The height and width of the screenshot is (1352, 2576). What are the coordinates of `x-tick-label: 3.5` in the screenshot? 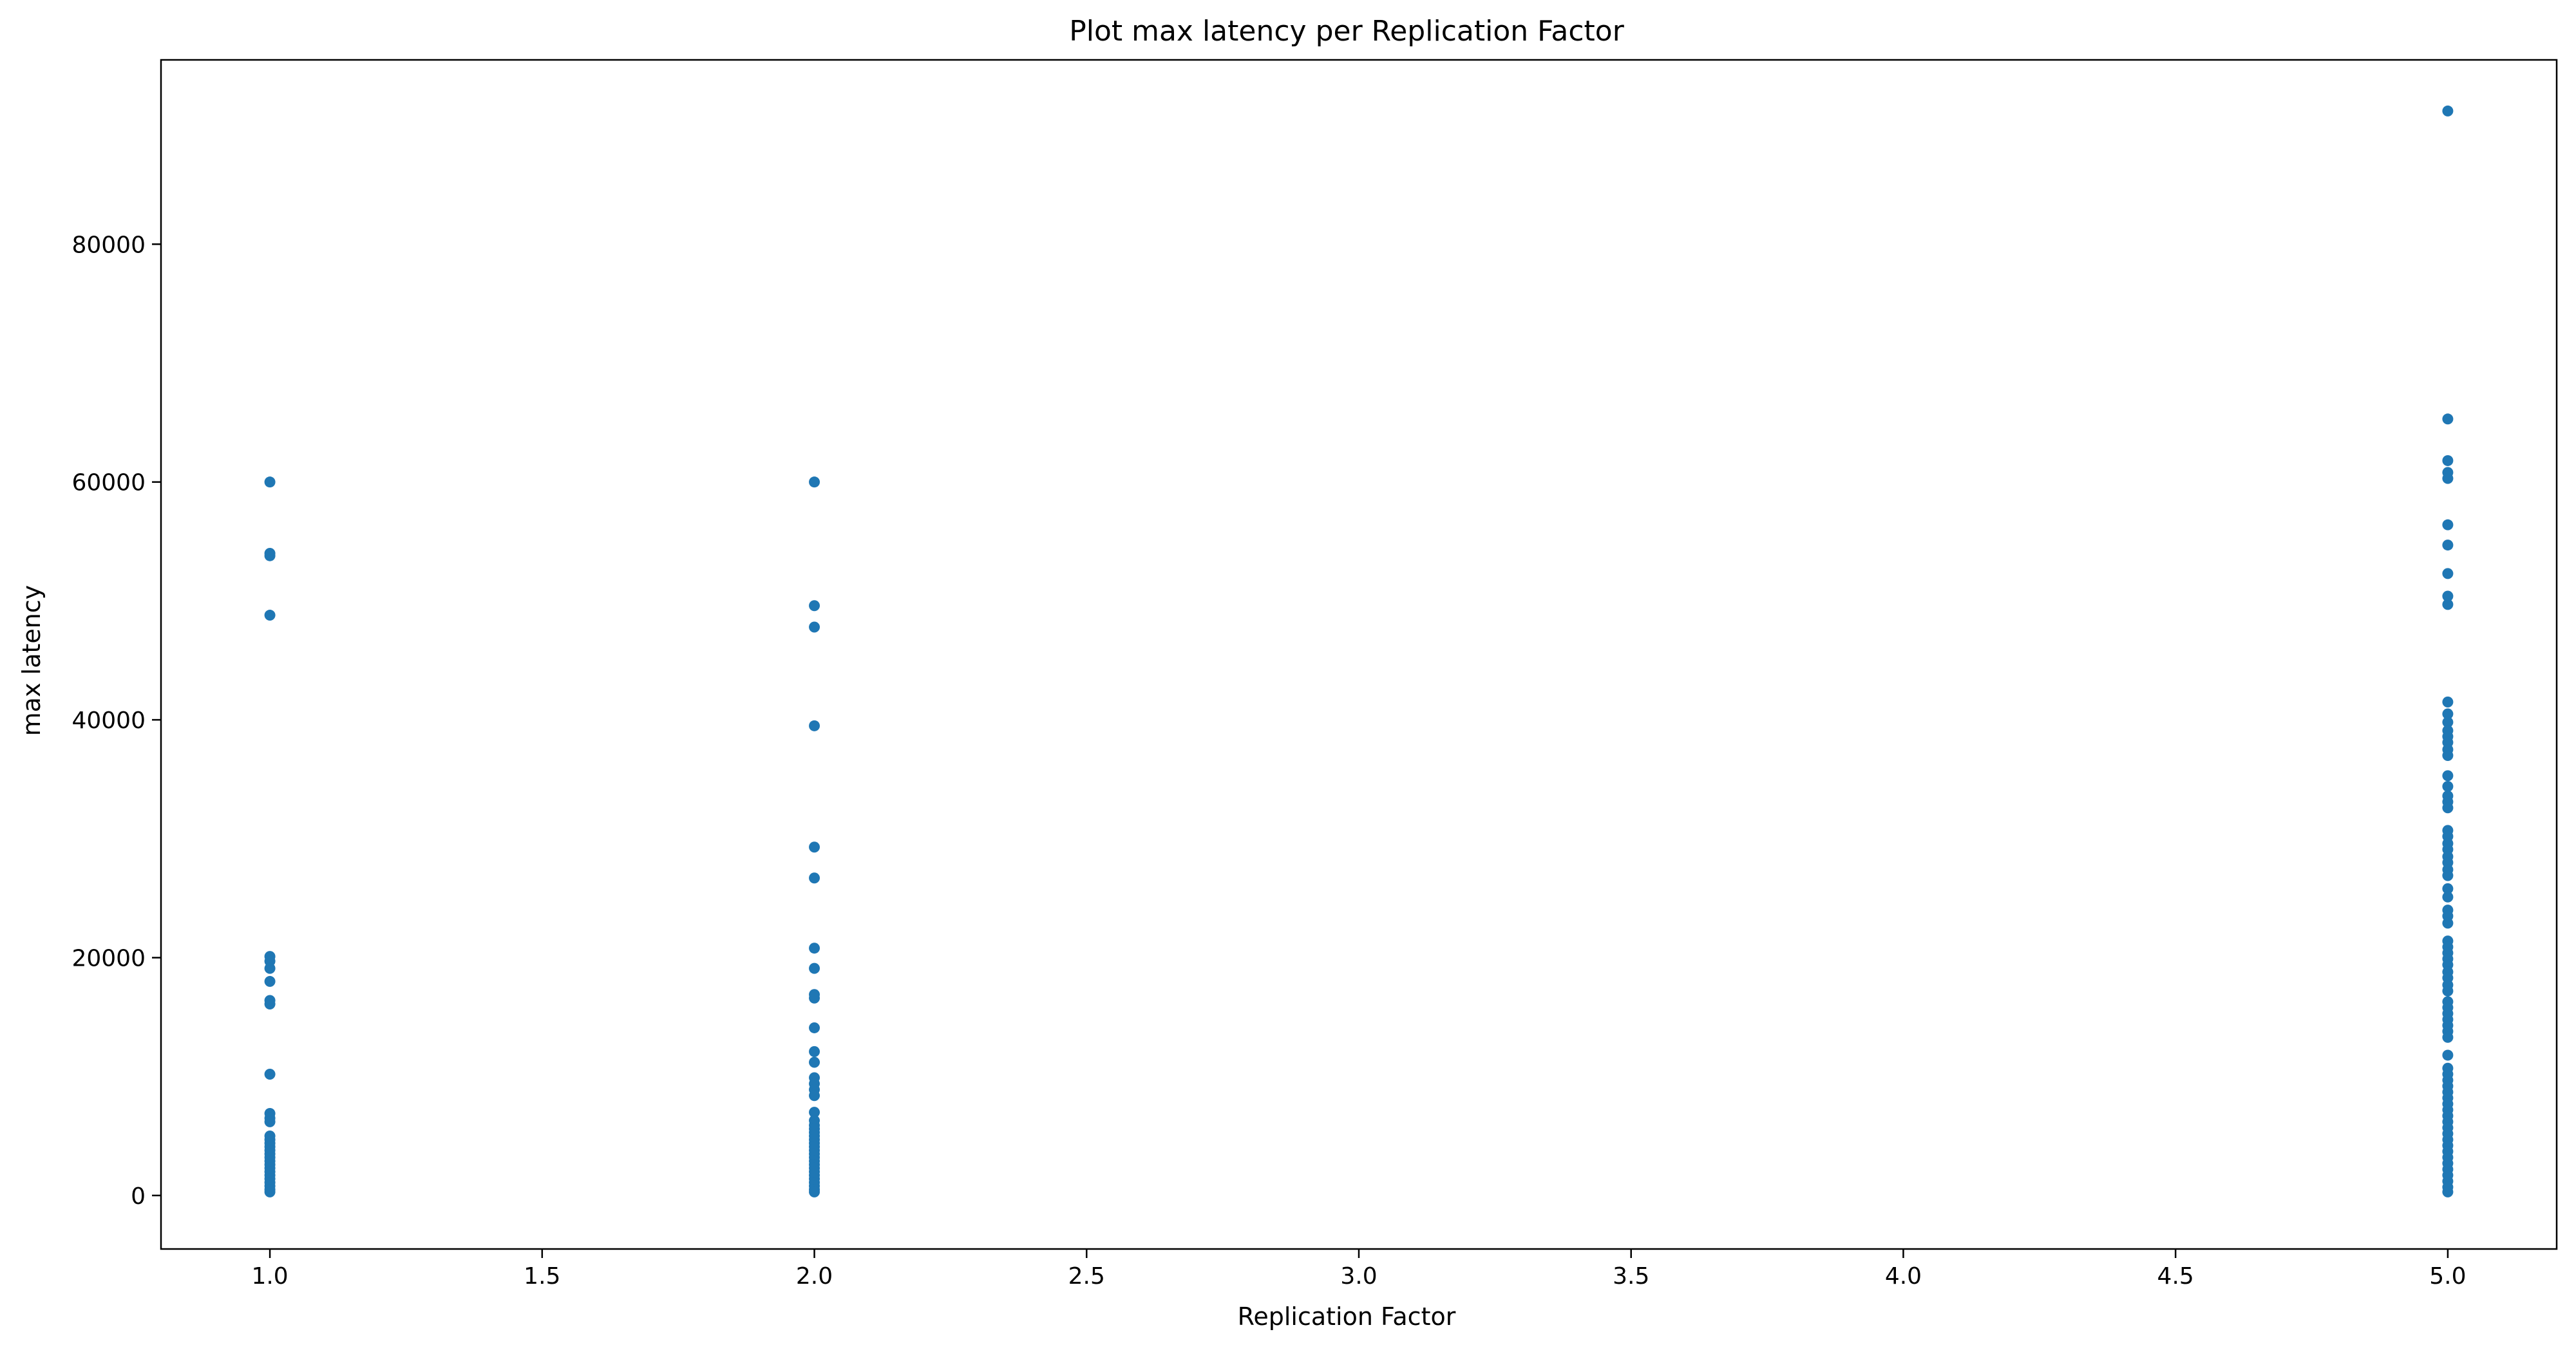 It's located at (1631, 1276).